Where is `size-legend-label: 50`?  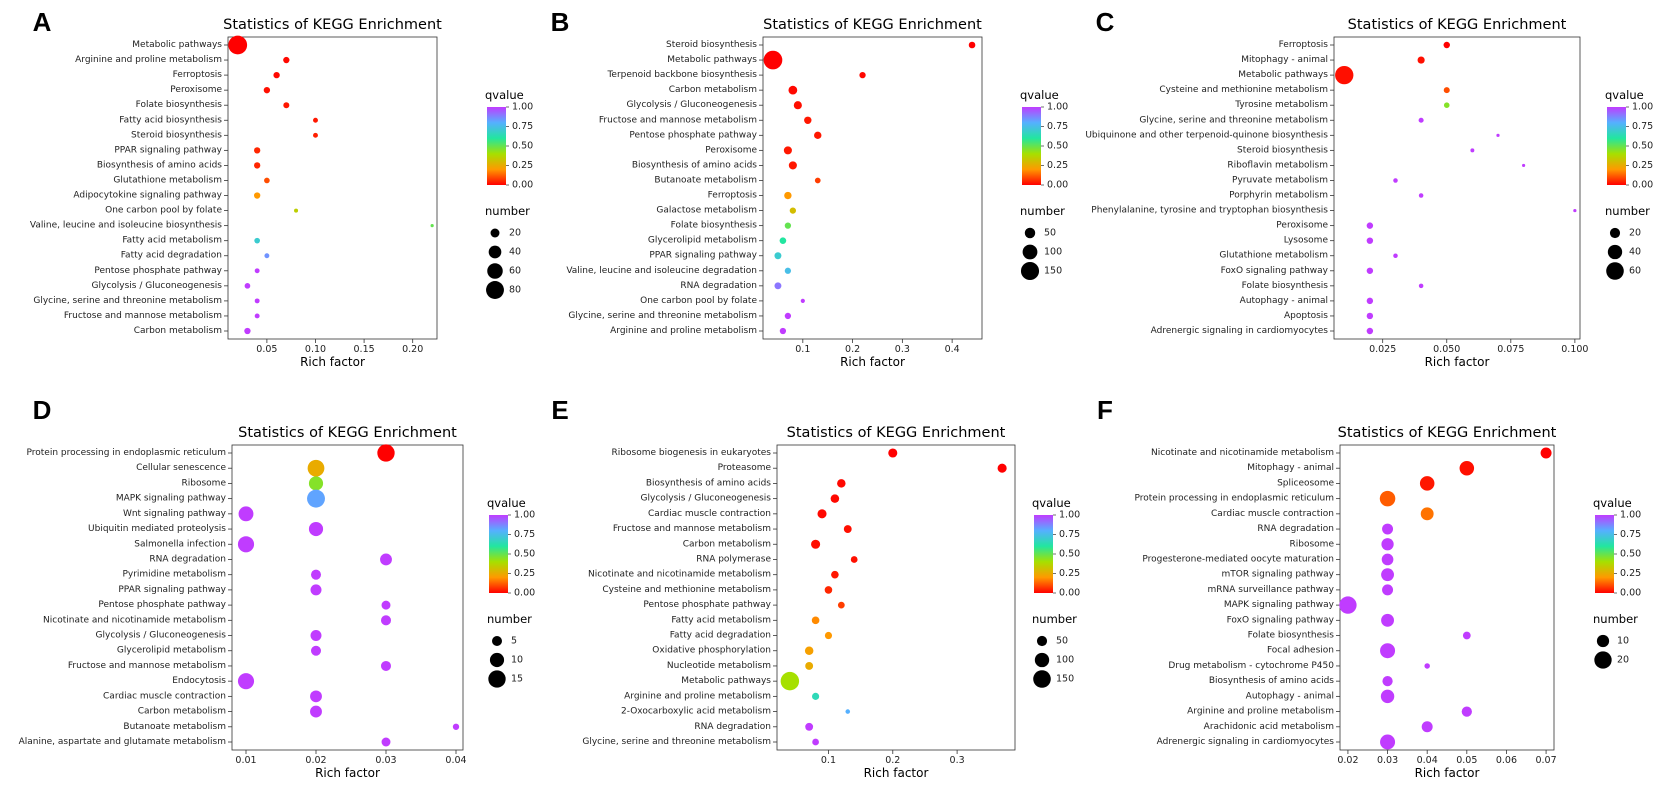 size-legend-label: 50 is located at coordinates (1050, 233).